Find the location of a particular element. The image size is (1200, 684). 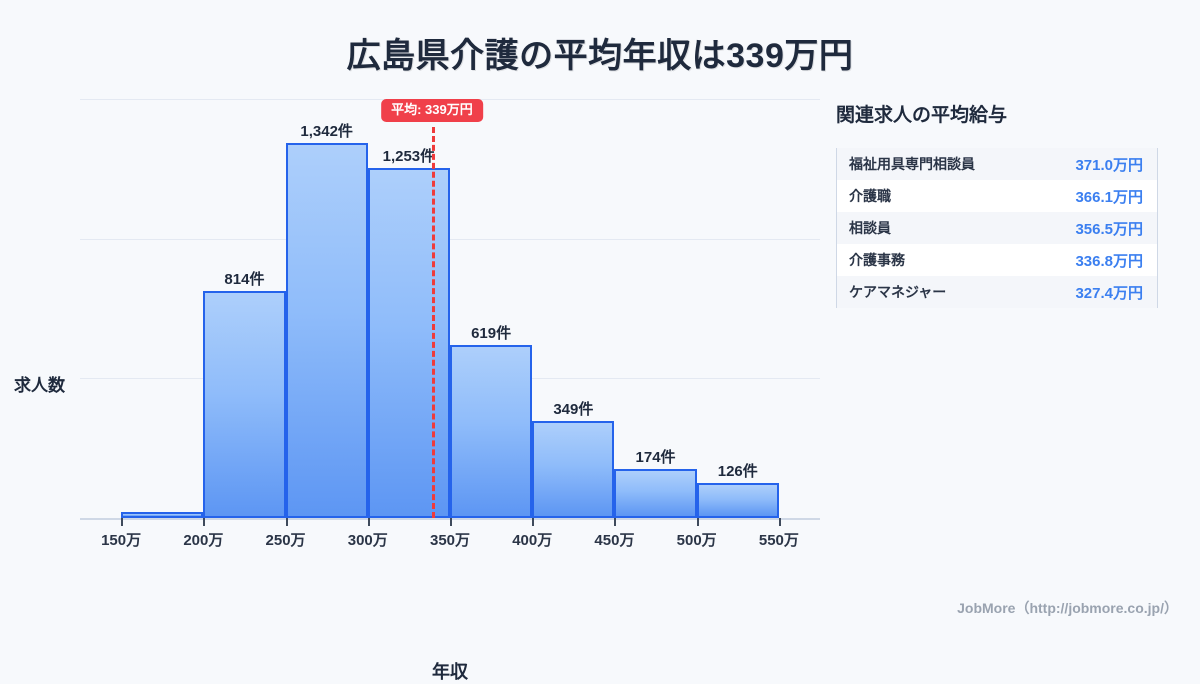

x-axis-tick-label: 450万 is located at coordinates (614, 540).